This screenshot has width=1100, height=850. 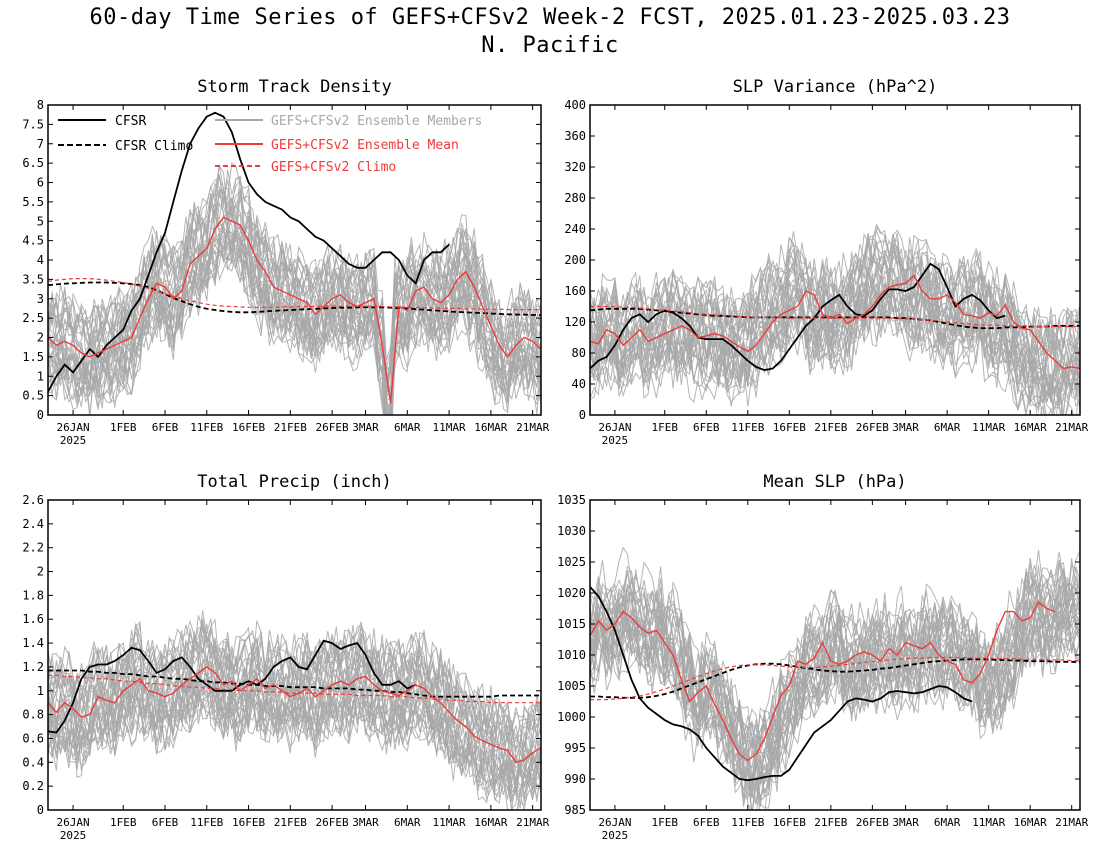 I want to click on y-tick-label: 2.5, so click(x=33, y=318).